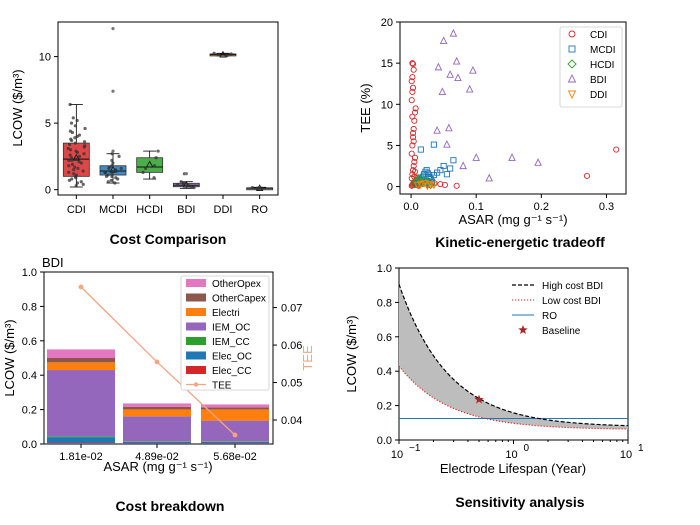  What do you see at coordinates (291, 421) in the screenshot?
I see `cost-breakdown-tee-tick-label: 0.04` at bounding box center [291, 421].